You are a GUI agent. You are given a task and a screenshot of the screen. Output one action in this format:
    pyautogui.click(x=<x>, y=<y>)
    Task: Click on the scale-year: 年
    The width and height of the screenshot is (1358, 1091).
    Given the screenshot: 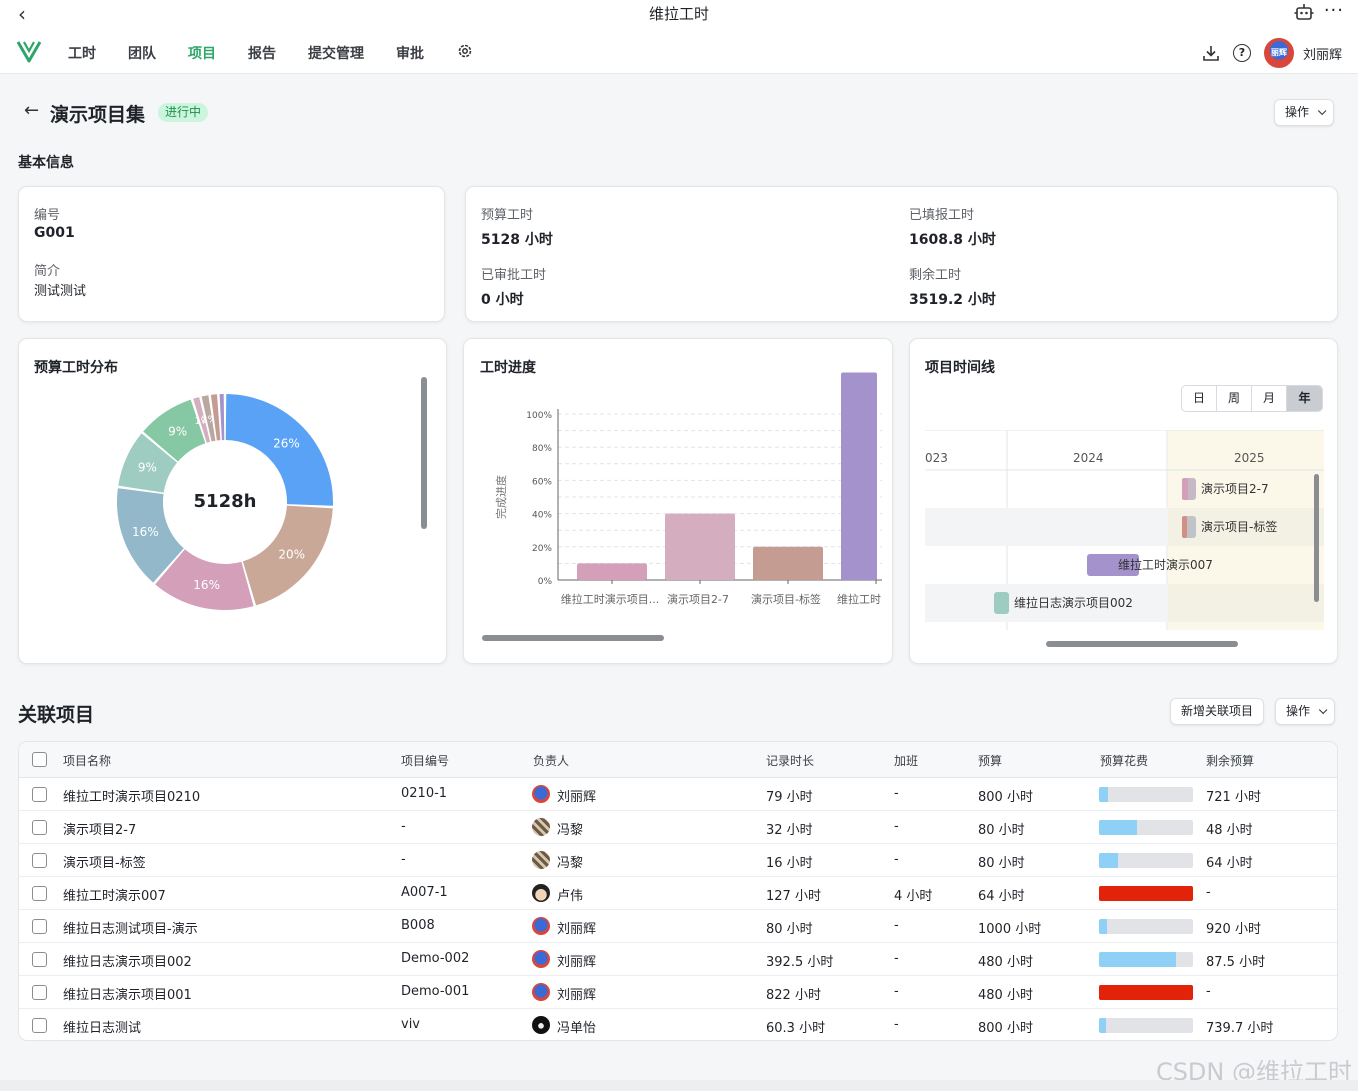 What is the action you would take?
    pyautogui.click(x=1304, y=398)
    